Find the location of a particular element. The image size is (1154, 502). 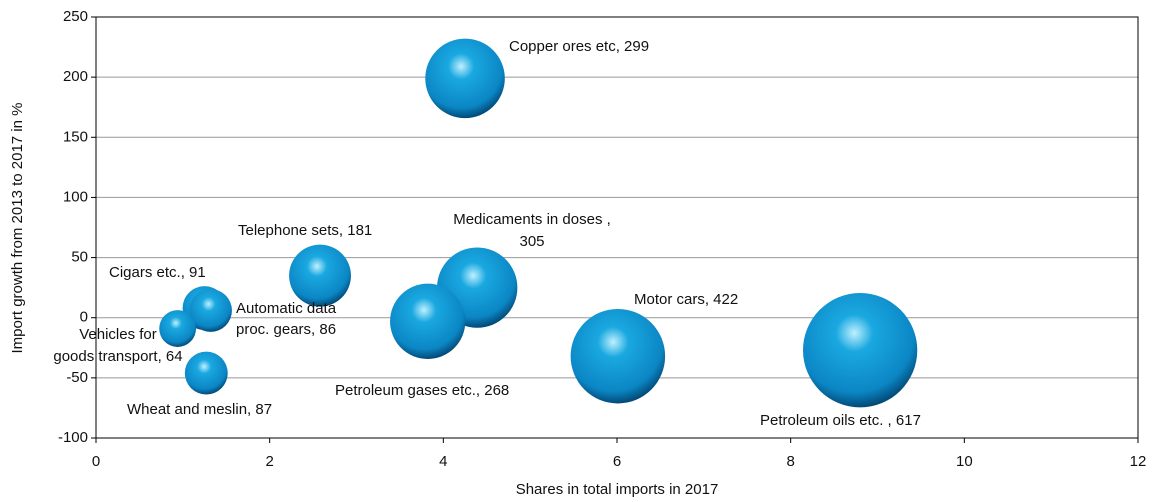

data-label: Petroleum oils etc. , 617 is located at coordinates (840, 420).